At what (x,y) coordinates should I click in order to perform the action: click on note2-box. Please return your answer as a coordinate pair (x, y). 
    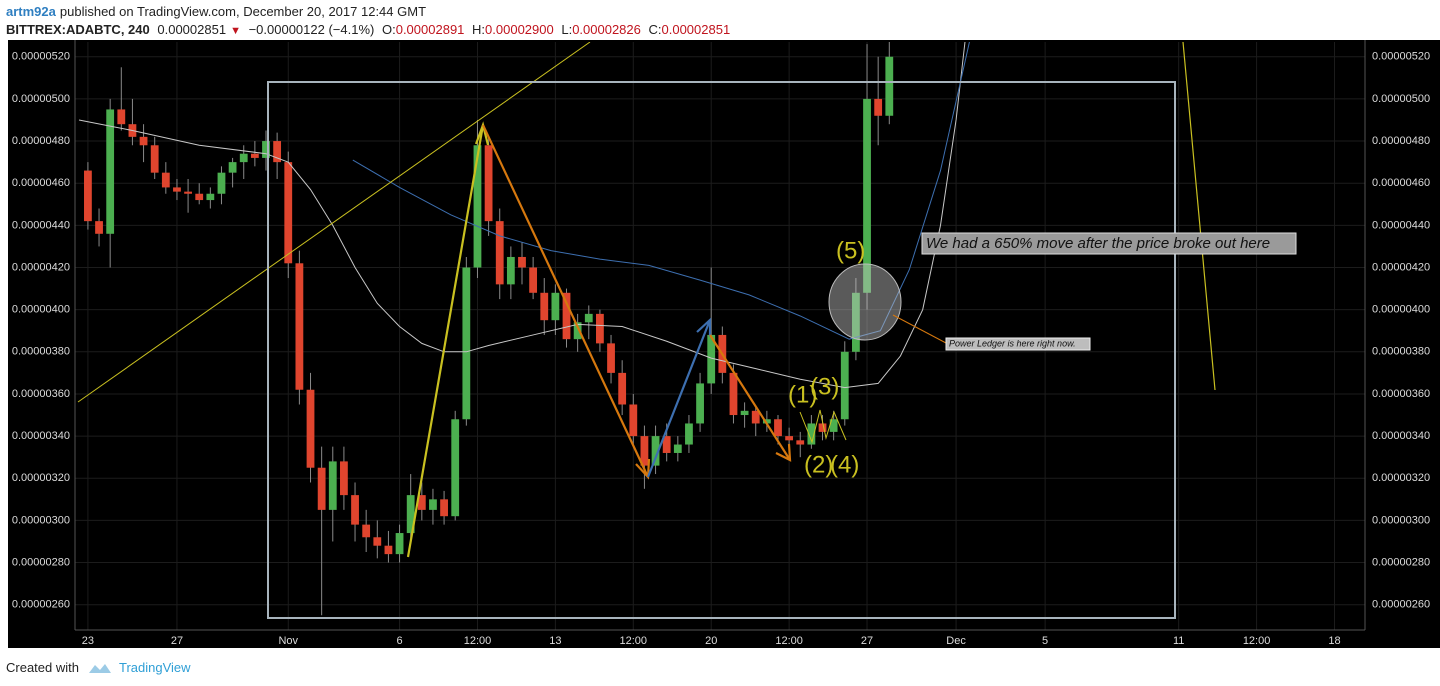
    Looking at the image, I should click on (1018, 344).